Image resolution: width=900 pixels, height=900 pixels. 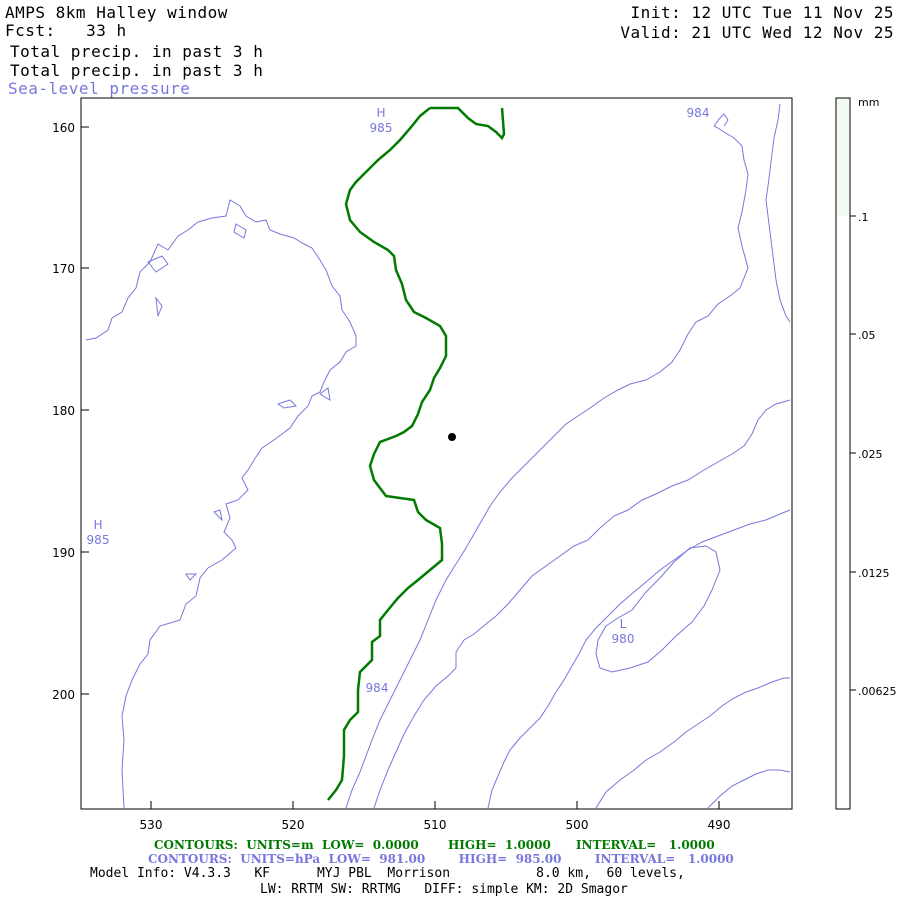 What do you see at coordinates (757, 32) in the screenshot?
I see `valid-time: Valid: 21 UTC Wed 12 Nov 25` at bounding box center [757, 32].